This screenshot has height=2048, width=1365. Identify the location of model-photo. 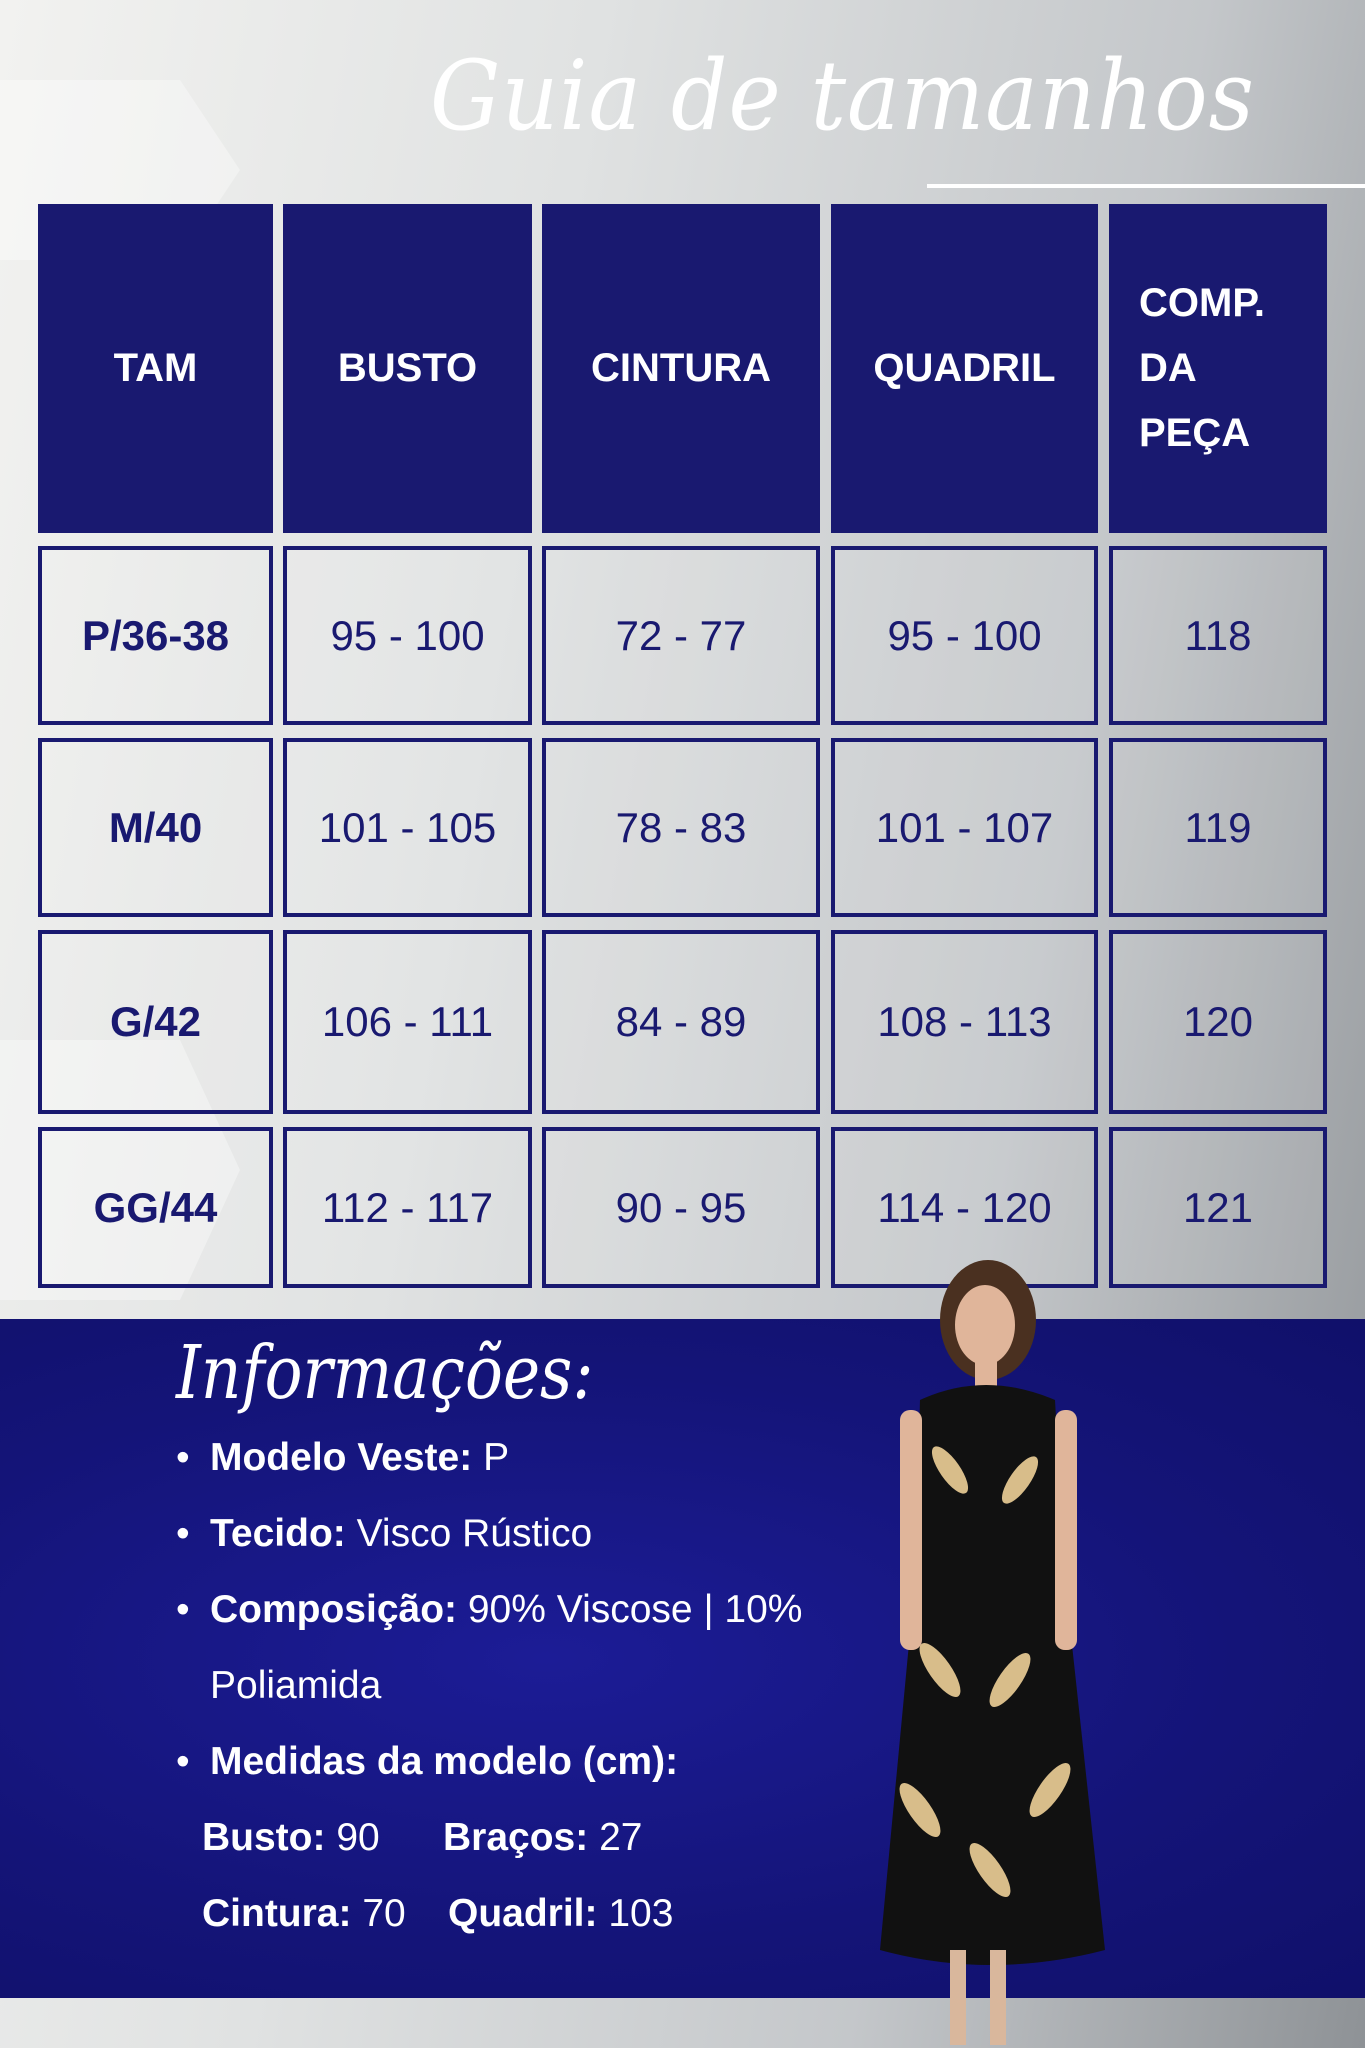
(992, 1652).